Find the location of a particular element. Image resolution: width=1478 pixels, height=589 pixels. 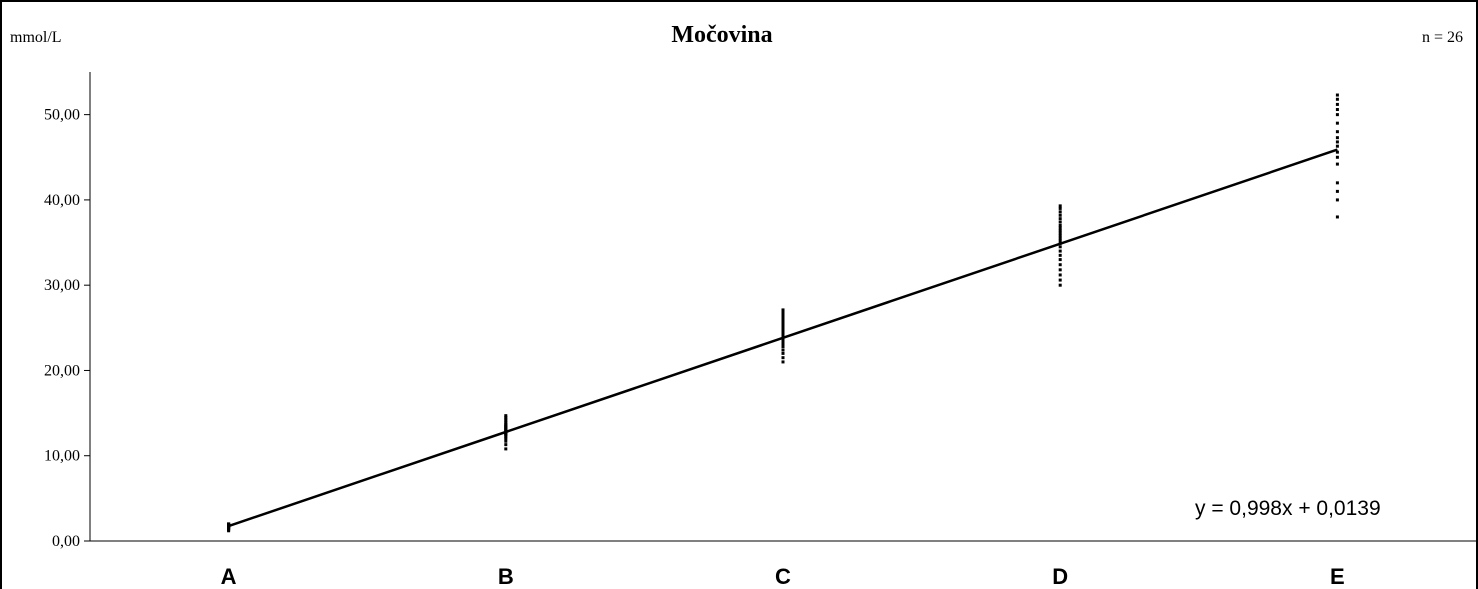

x-category-label: D is located at coordinates (1060, 576).